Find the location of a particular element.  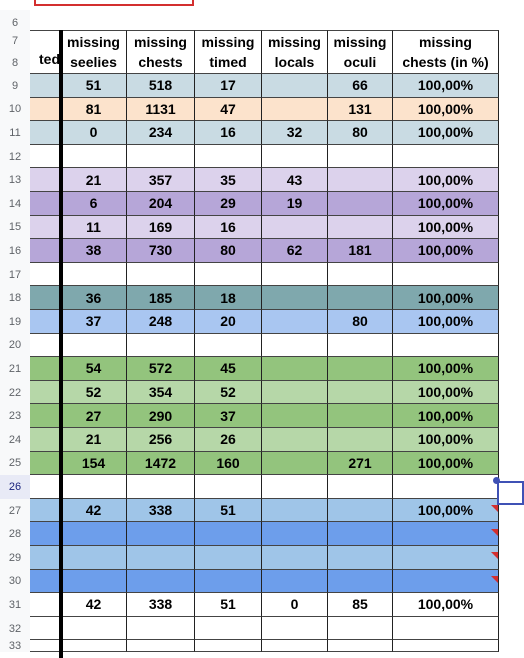

row-number: 24 is located at coordinates (15, 440).